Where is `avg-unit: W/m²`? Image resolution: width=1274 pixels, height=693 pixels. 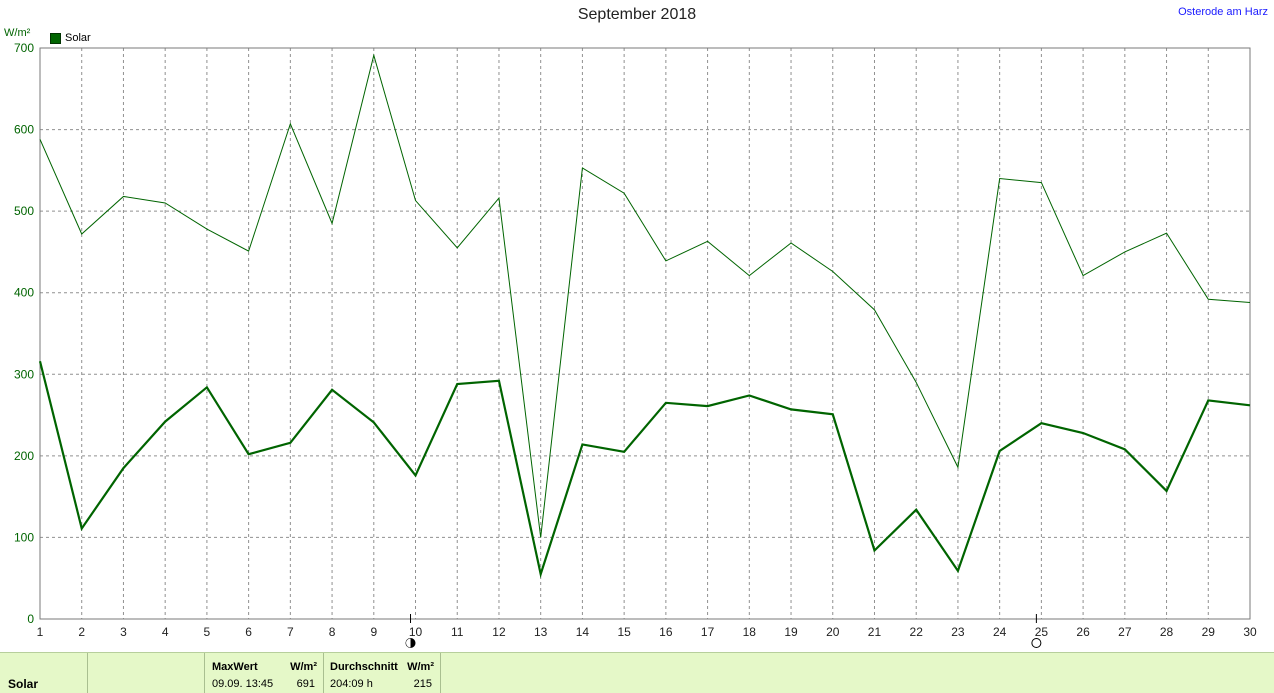 avg-unit: W/m² is located at coordinates (420, 667).